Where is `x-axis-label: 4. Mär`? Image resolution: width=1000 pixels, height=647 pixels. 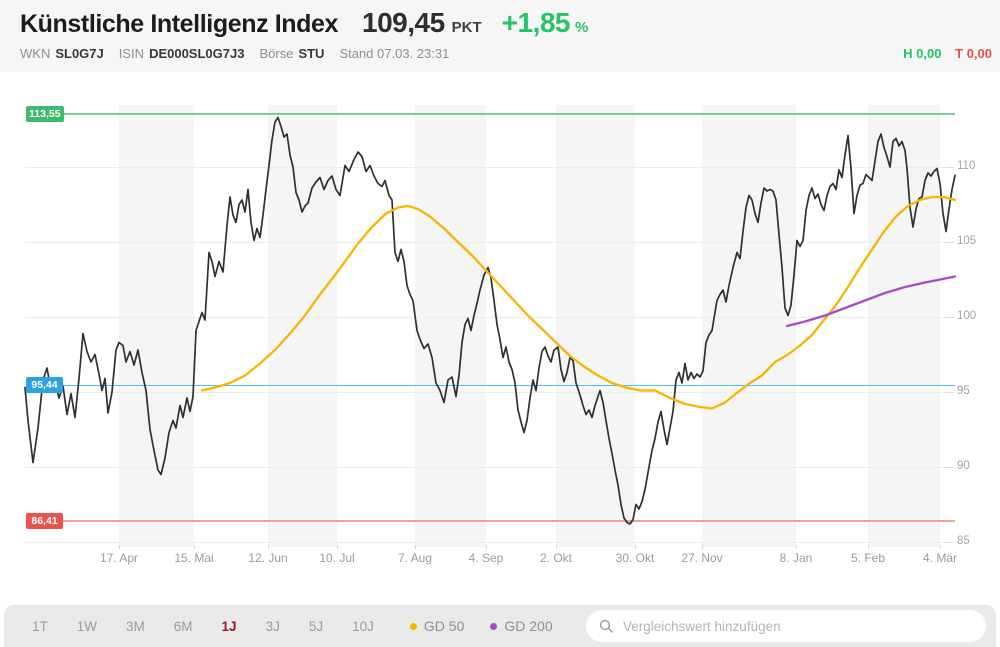 x-axis-label: 4. Mär is located at coordinates (939, 558).